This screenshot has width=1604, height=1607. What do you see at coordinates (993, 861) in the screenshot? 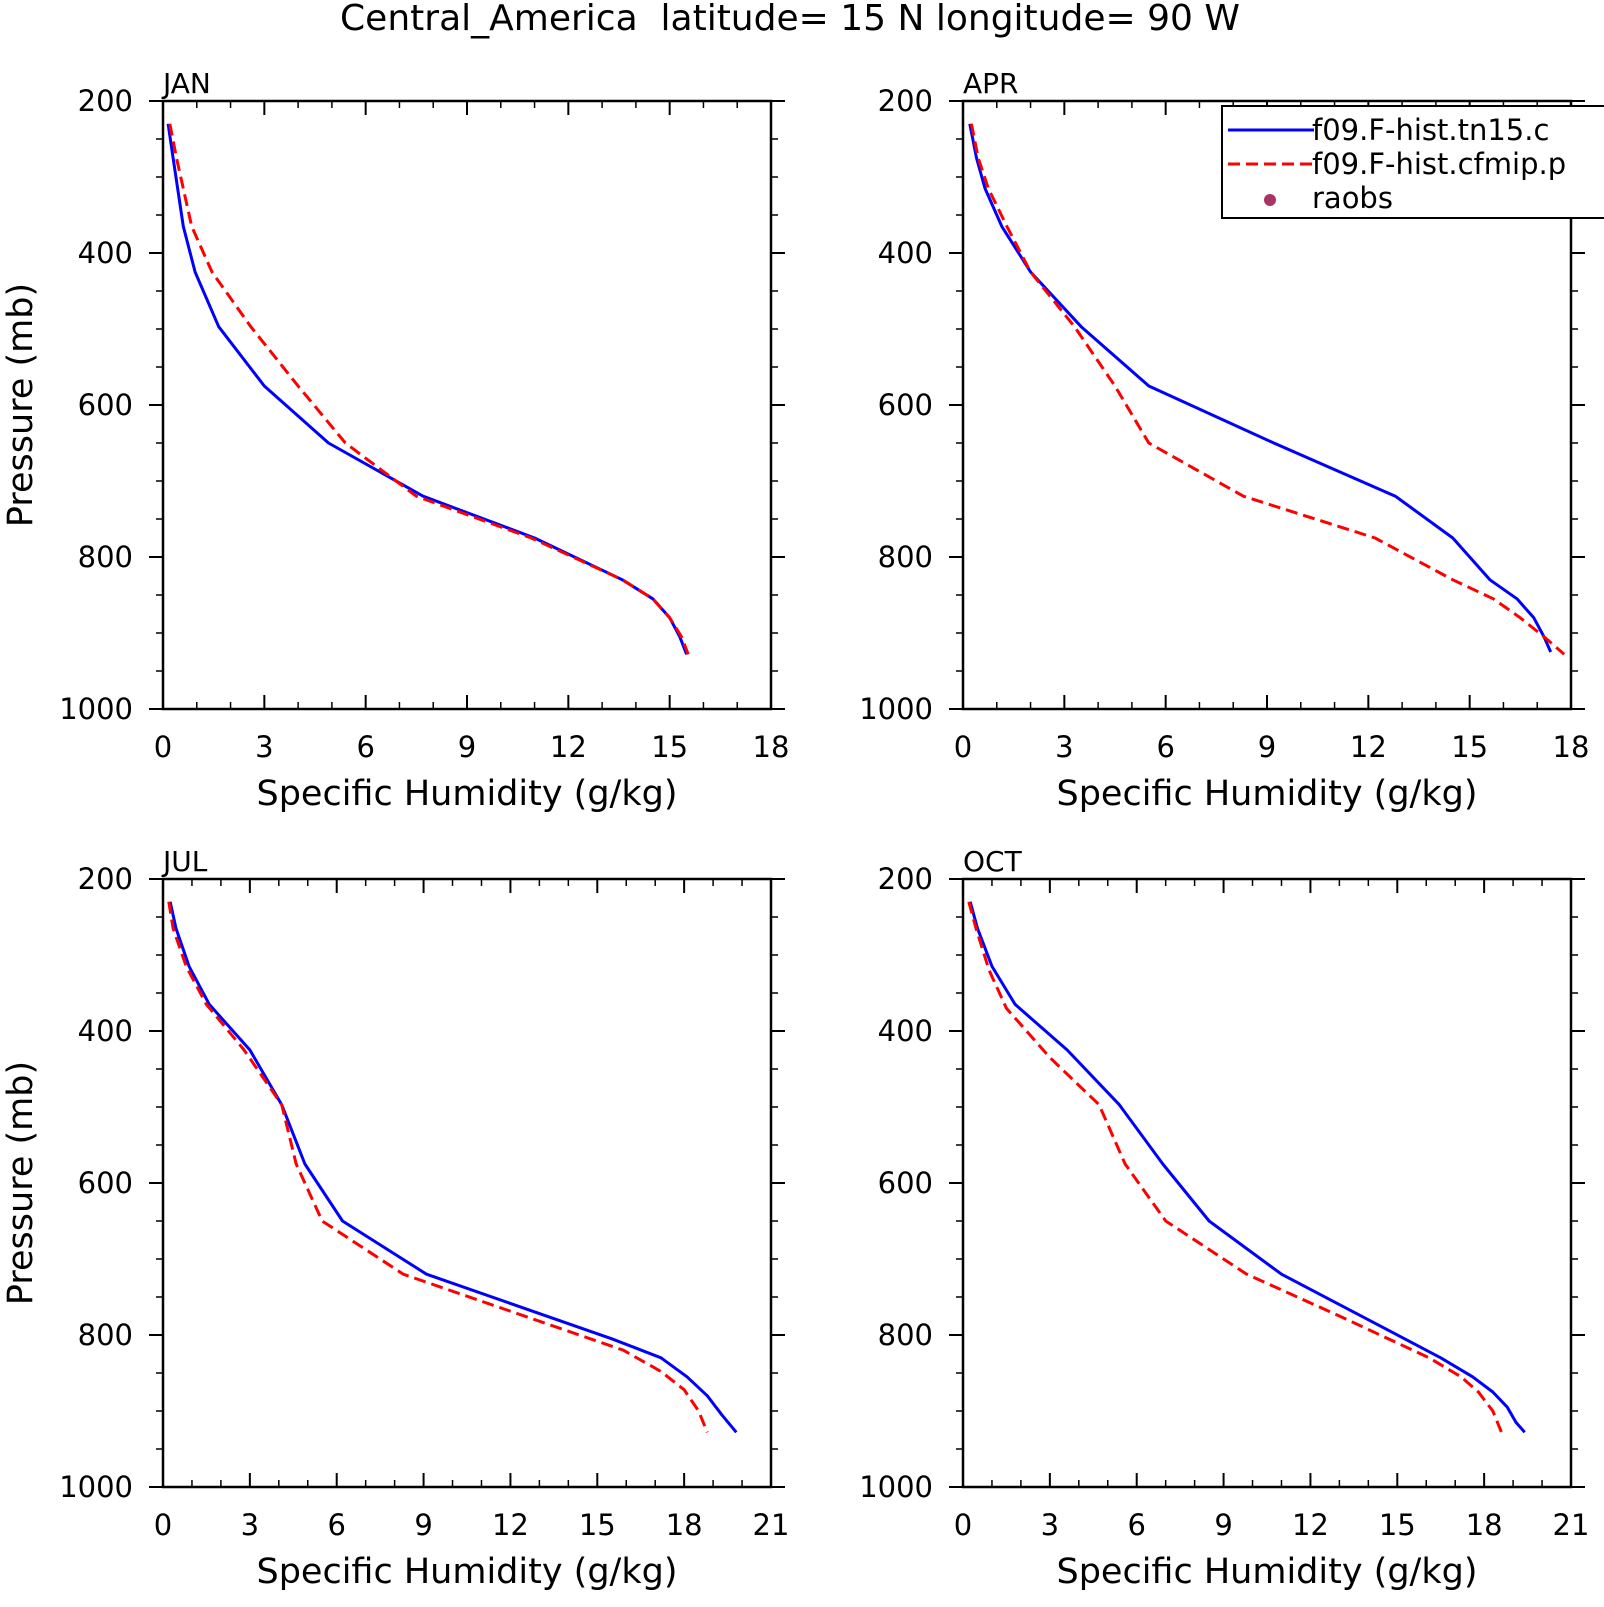
I see `panel-label: OCT` at bounding box center [993, 861].